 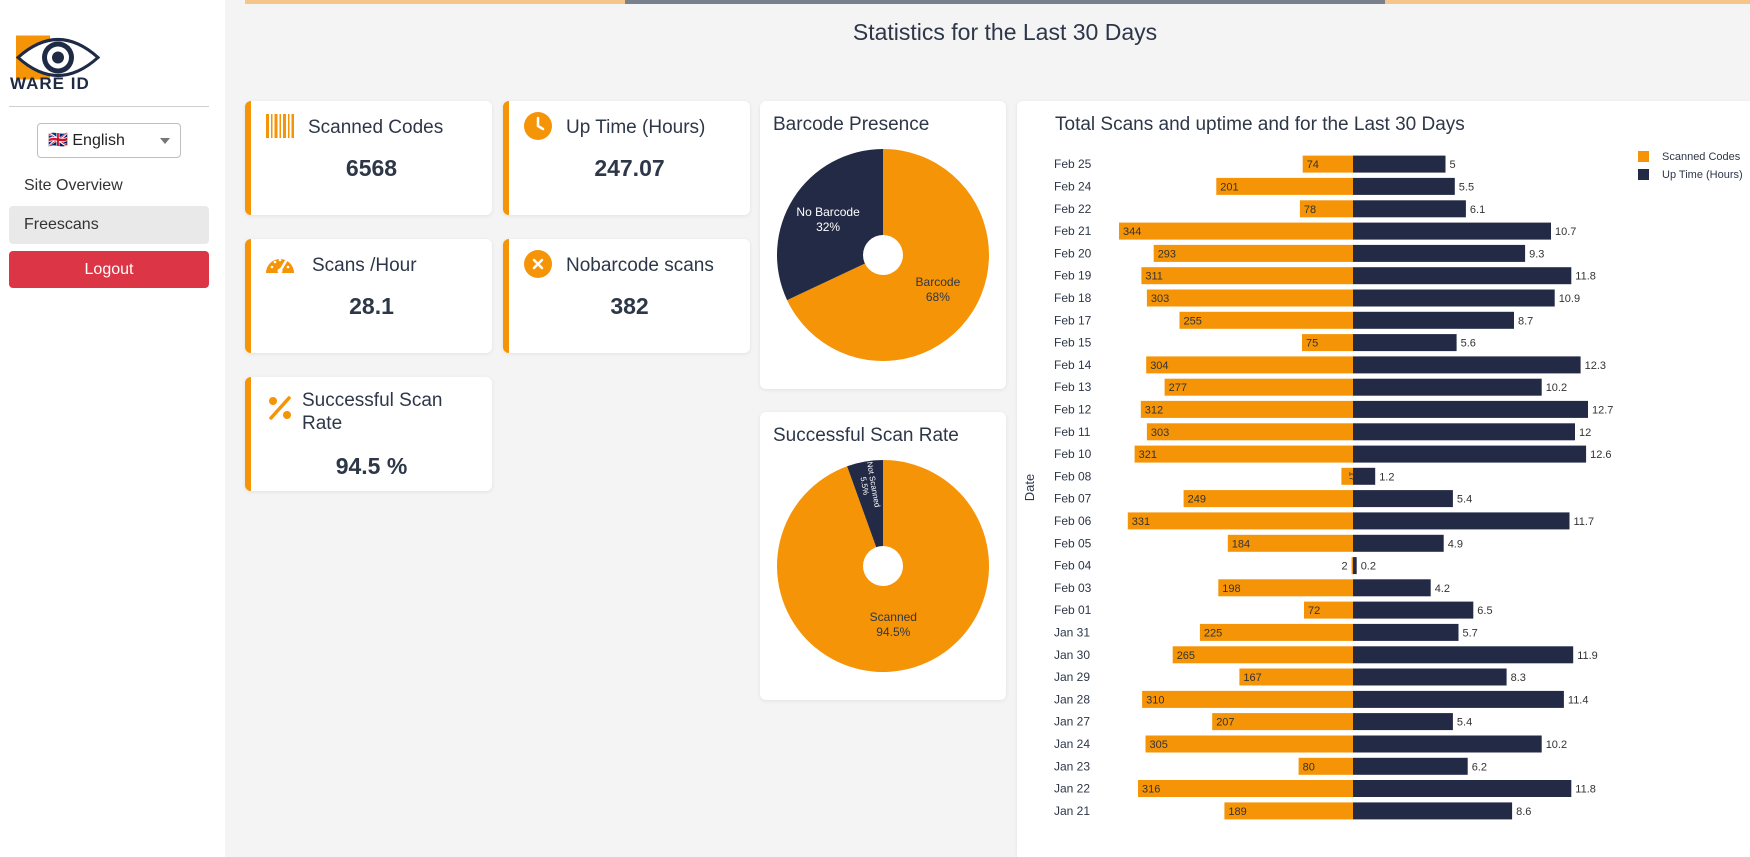 I want to click on sidebar-divider, so click(x=109, y=106).